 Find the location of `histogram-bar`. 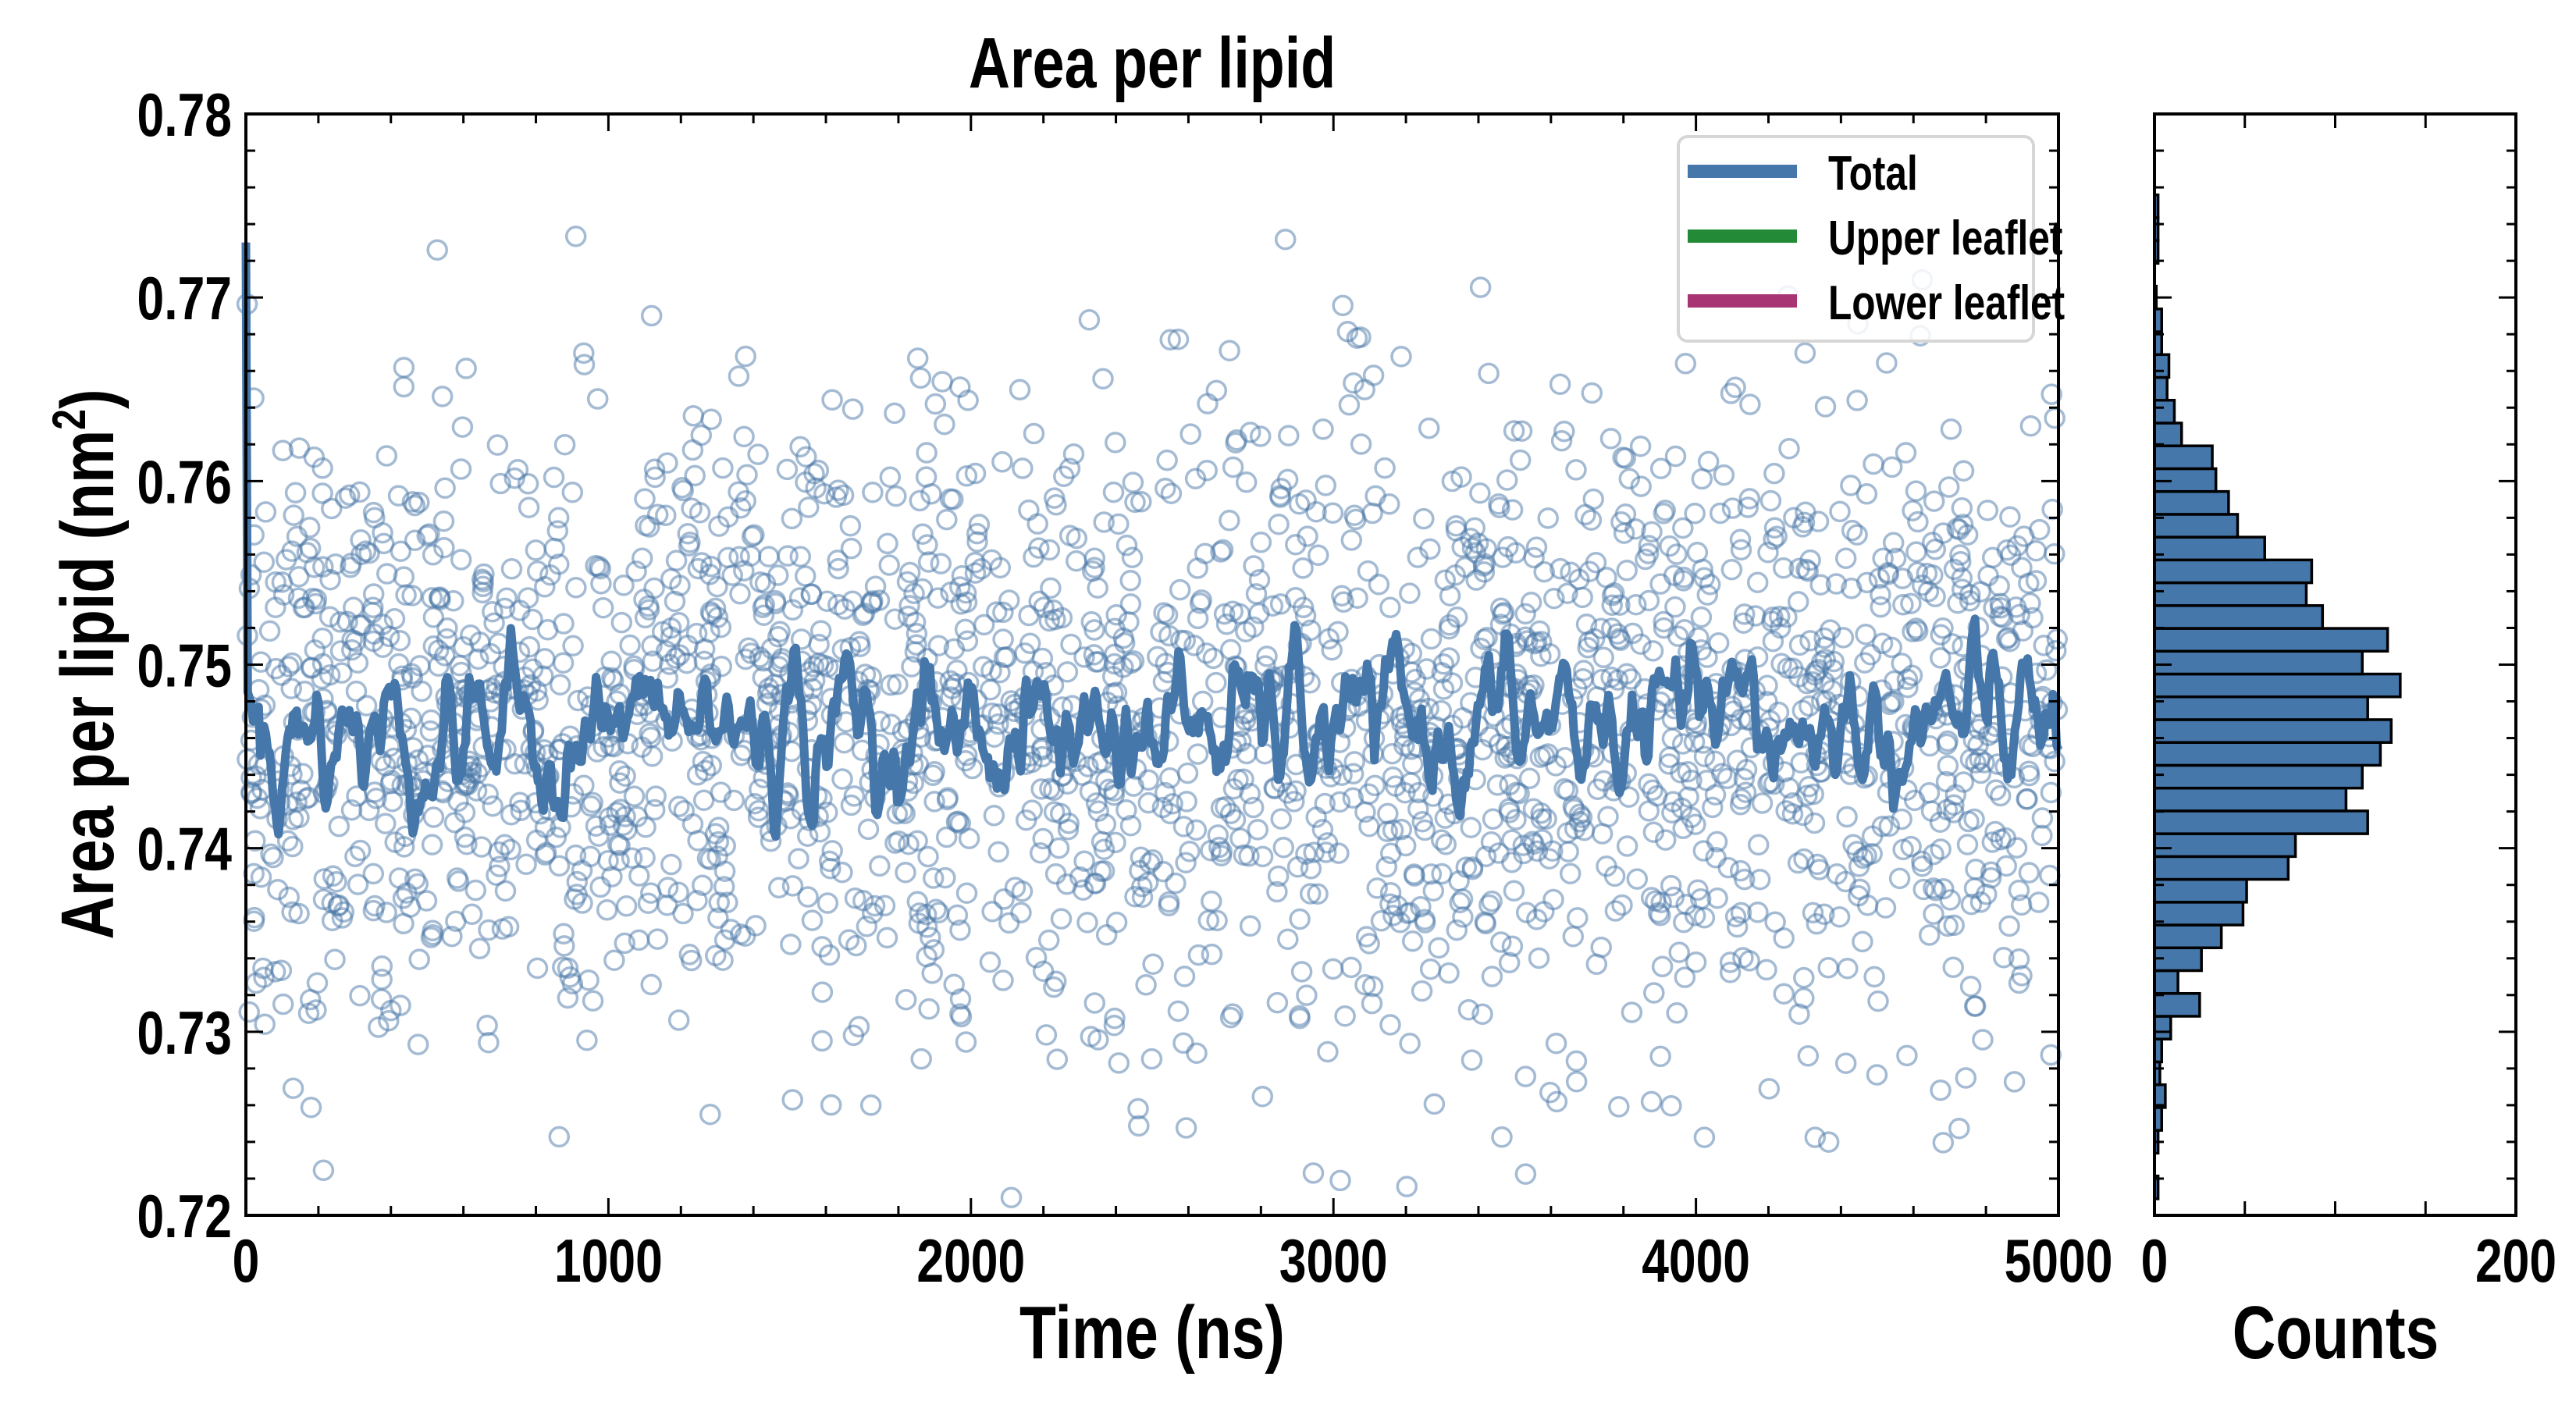

histogram-bar is located at coordinates (2277, 685).